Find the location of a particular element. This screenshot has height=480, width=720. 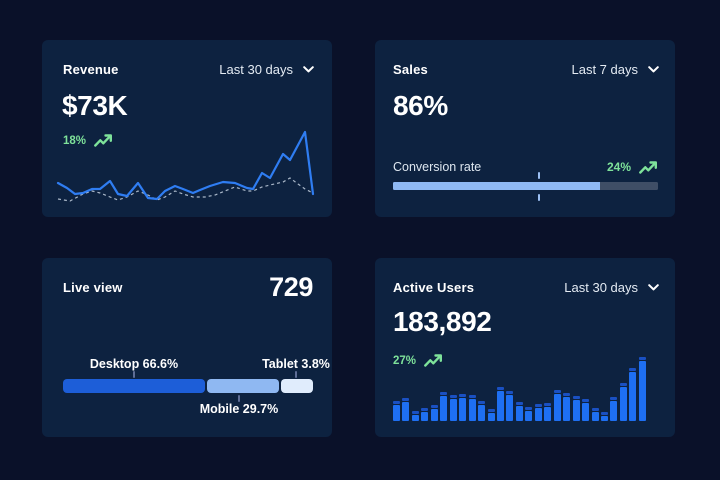

tablet-segment-label: Tablet 3.8% is located at coordinates (296, 364).